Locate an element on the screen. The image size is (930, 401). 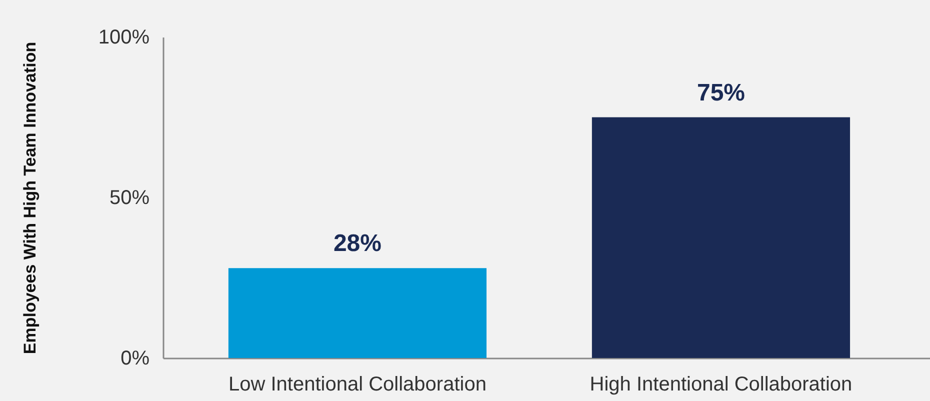
y-tick-label: 100% is located at coordinates (124, 37).